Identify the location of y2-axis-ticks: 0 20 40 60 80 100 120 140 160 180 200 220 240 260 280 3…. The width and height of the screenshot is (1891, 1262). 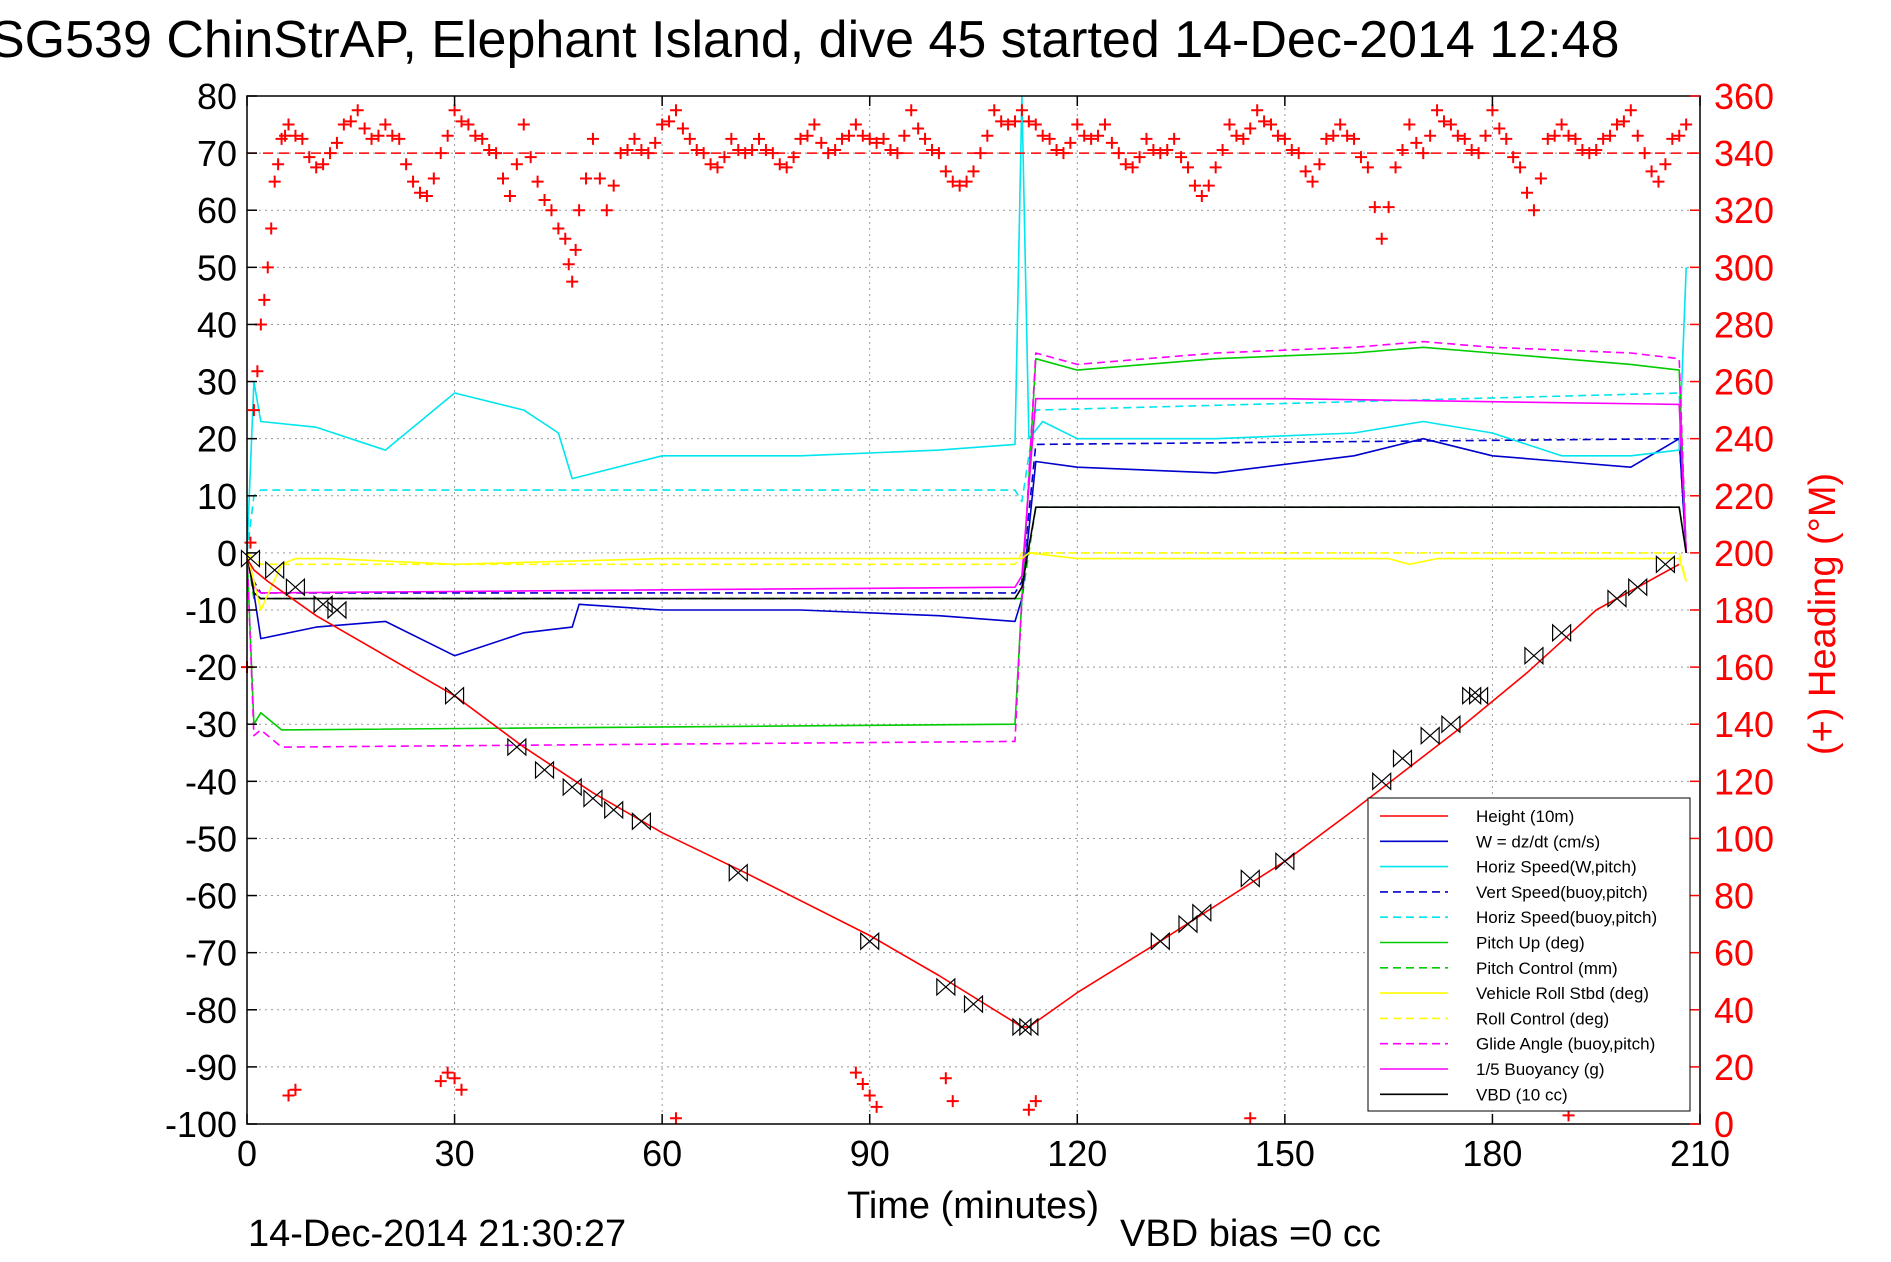
(1732, 610).